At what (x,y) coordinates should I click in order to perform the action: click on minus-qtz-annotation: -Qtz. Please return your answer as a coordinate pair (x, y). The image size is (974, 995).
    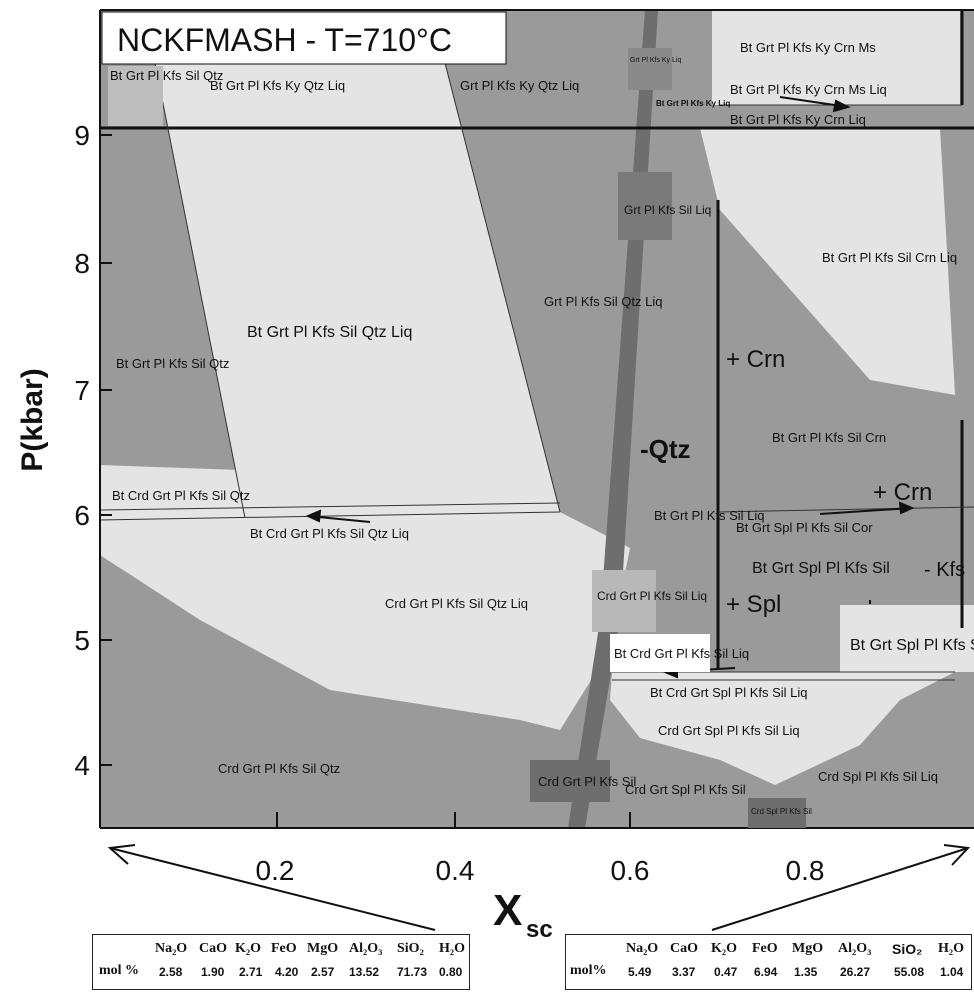
    Looking at the image, I should click on (665, 449).